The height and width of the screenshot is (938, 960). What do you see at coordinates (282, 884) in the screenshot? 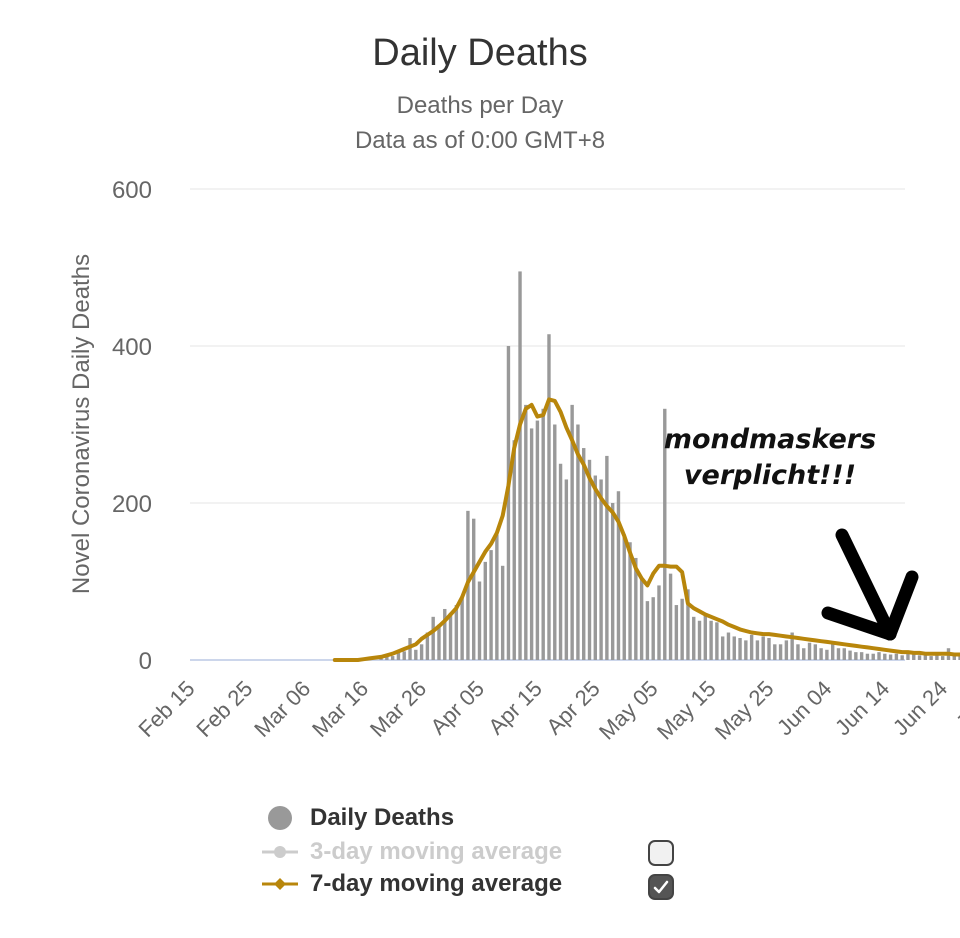
I see `line-diamond-icon` at bounding box center [282, 884].